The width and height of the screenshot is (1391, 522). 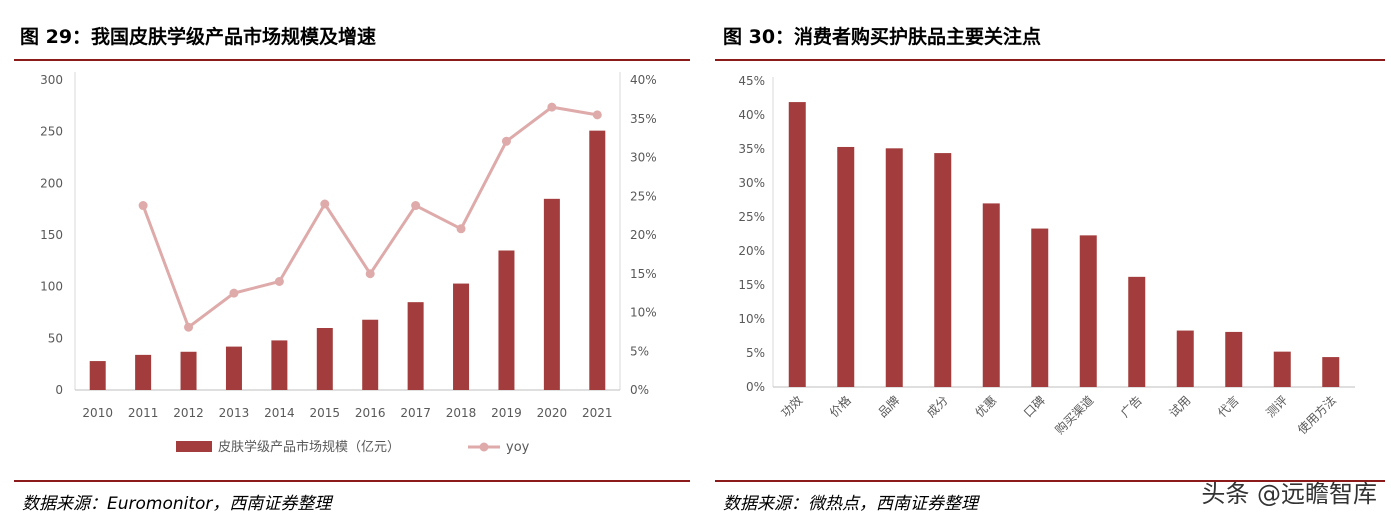 I want to click on y-tick-label: 0%, so click(x=755, y=387).